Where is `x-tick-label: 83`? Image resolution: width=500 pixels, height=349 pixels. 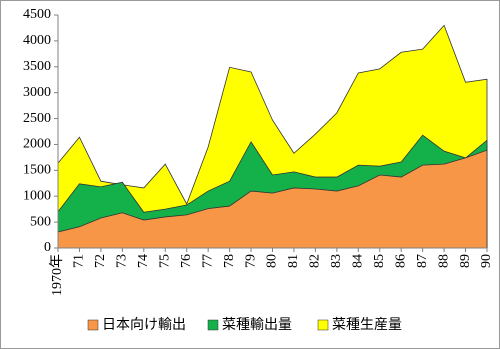
x-tick-label: 83 is located at coordinates (336, 261).